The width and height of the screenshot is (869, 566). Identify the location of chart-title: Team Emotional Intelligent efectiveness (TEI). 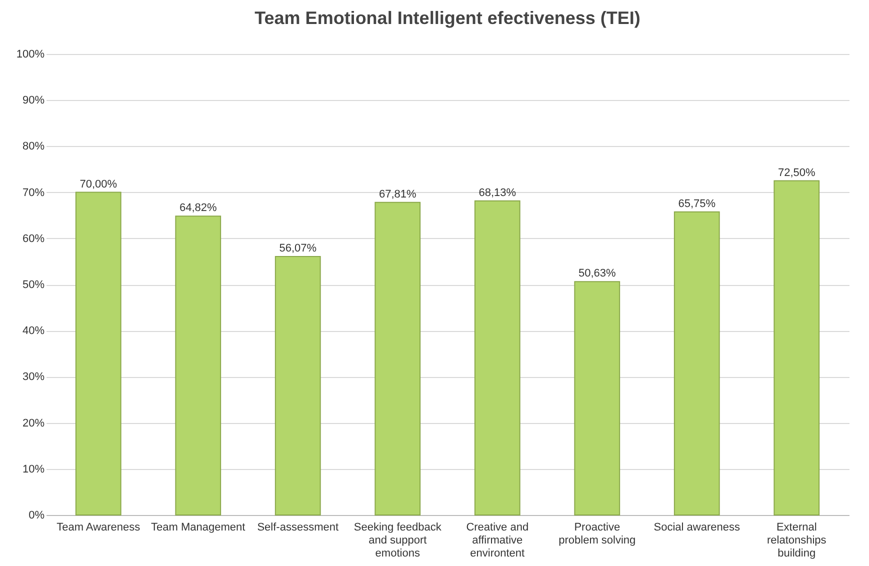
(447, 18).